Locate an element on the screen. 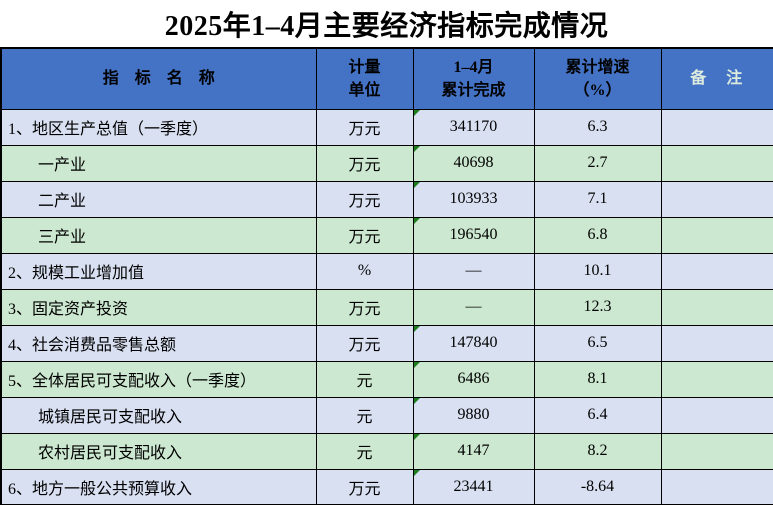  table-row: 6、地方一般公共预算收入 万元 23441 -8.64 is located at coordinates (386, 486).